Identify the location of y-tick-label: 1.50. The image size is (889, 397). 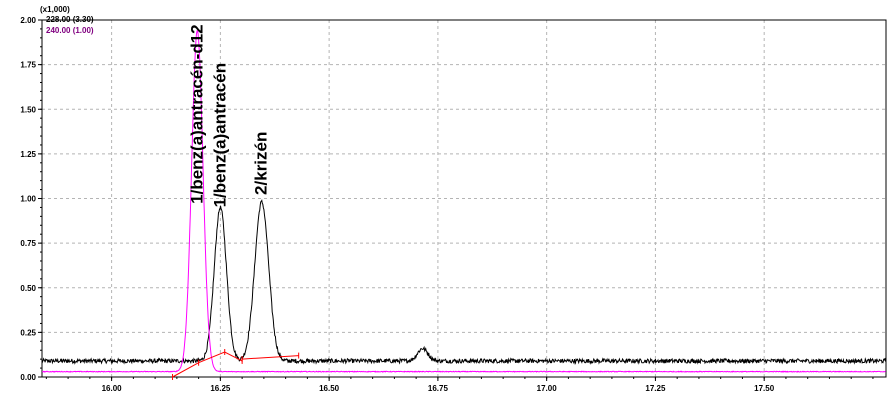
(28, 109).